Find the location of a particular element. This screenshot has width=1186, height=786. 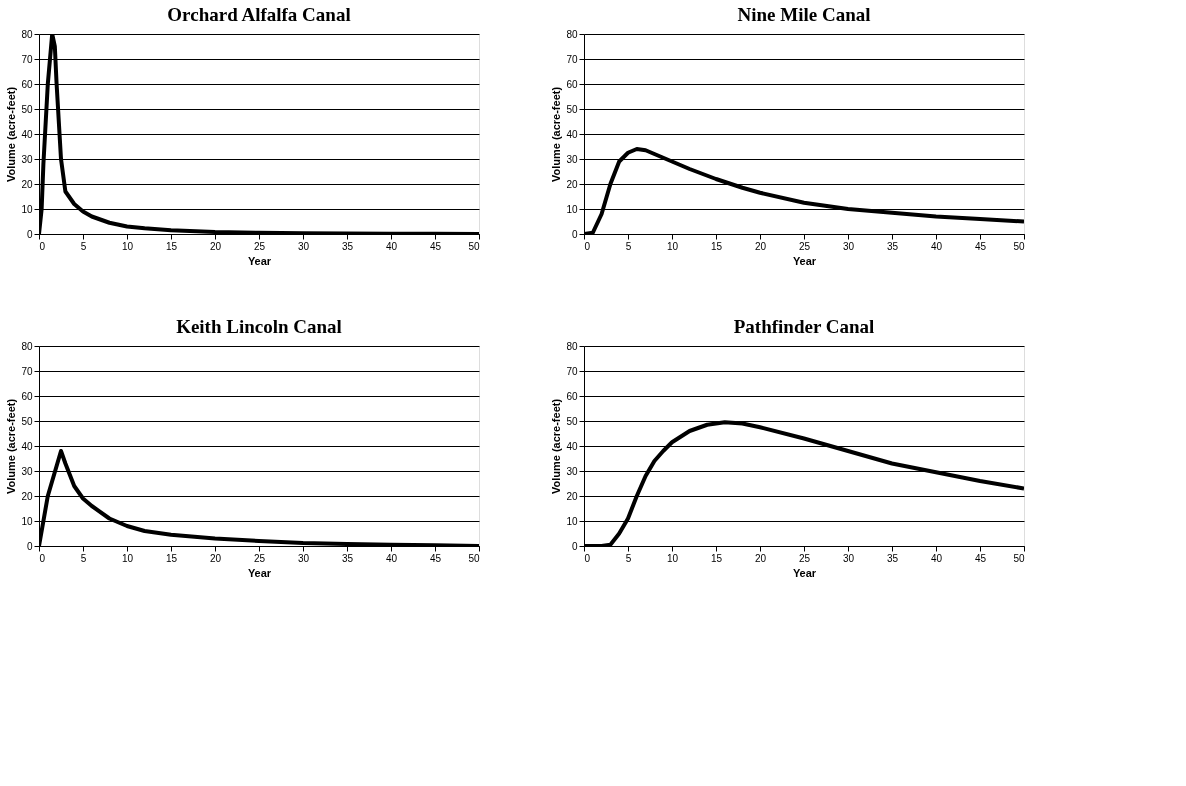

chart-title: Nine Mile Canal is located at coordinates (804, 14).